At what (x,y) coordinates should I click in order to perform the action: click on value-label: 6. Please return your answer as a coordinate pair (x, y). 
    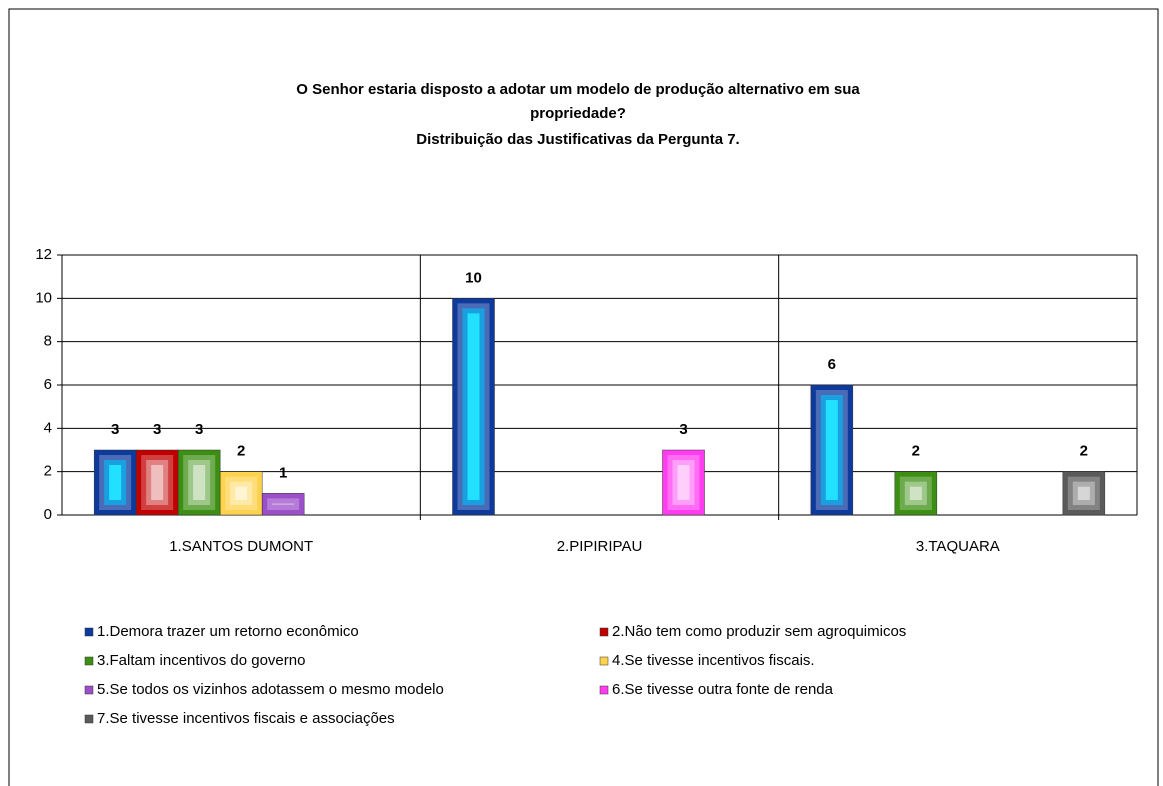
    Looking at the image, I should click on (832, 364).